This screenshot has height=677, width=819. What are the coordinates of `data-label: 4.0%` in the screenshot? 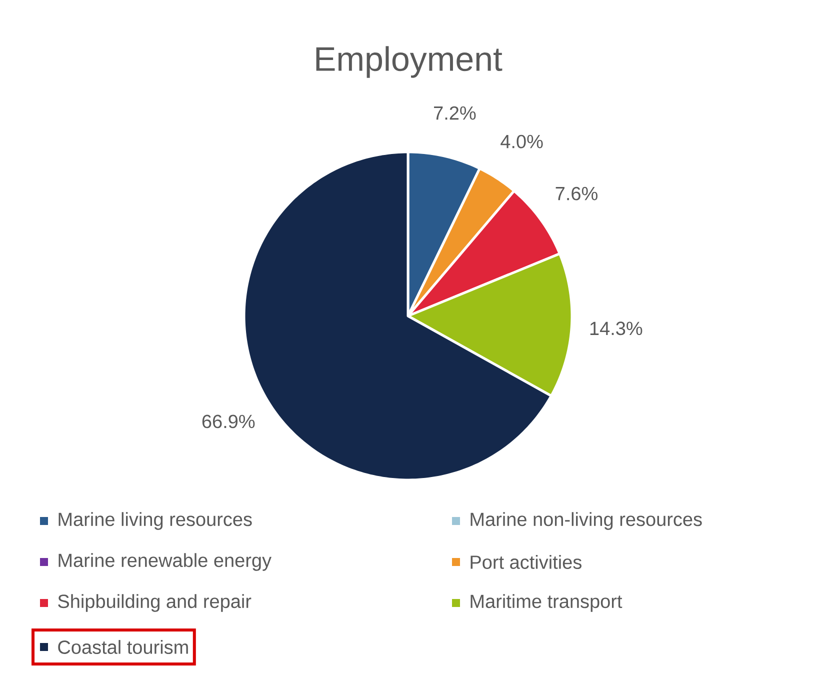 It's located at (521, 141).